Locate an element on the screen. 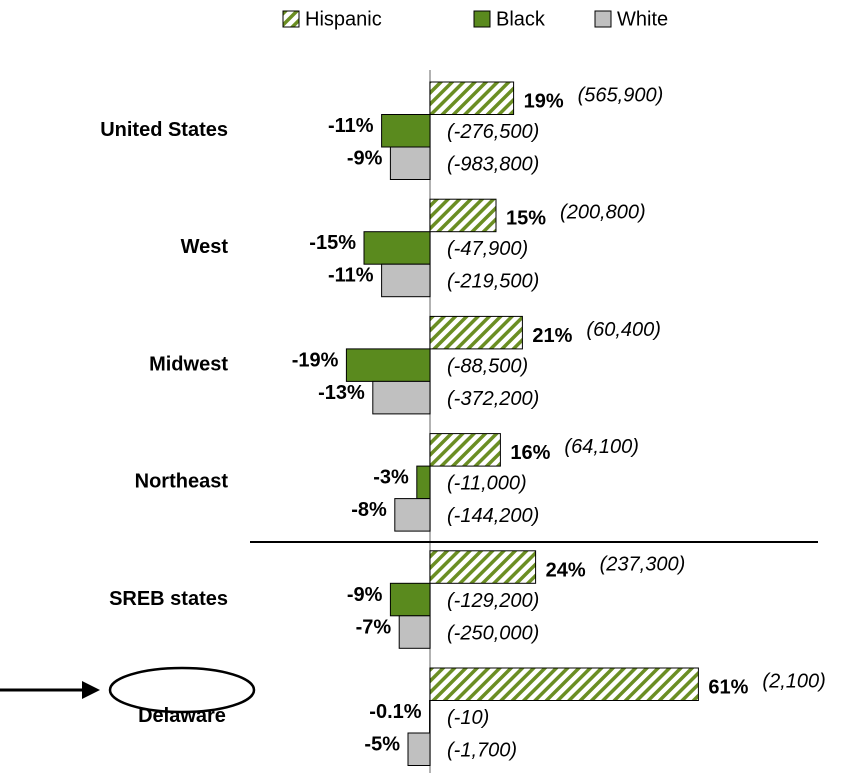  count-label: (-11,000) is located at coordinates (487, 484).